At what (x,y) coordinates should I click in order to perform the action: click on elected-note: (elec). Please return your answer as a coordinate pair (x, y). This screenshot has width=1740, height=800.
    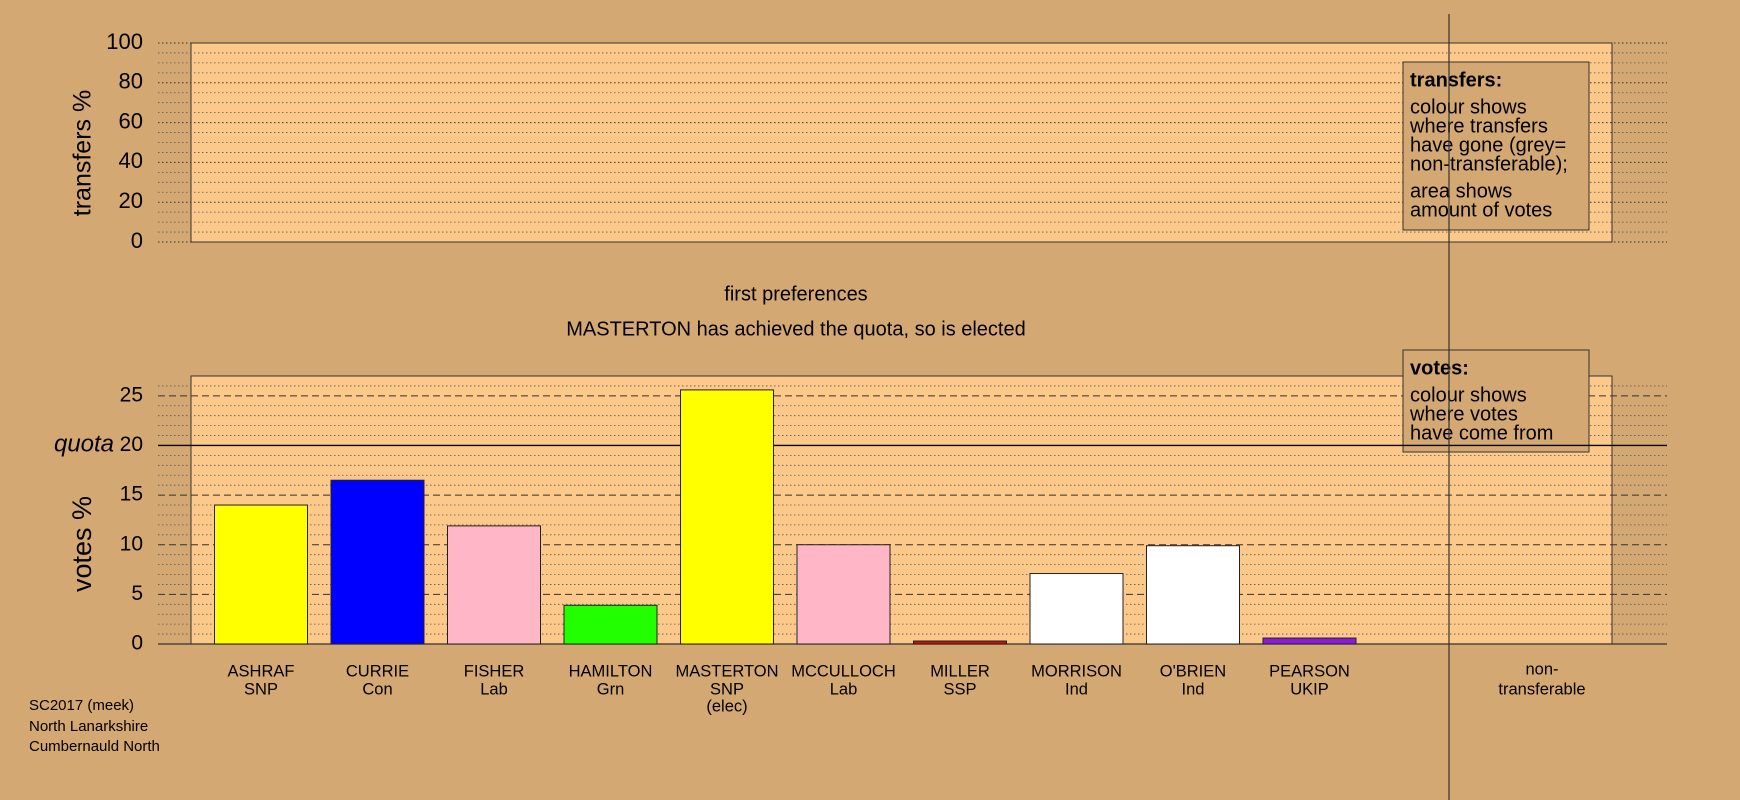
    Looking at the image, I should click on (726, 706).